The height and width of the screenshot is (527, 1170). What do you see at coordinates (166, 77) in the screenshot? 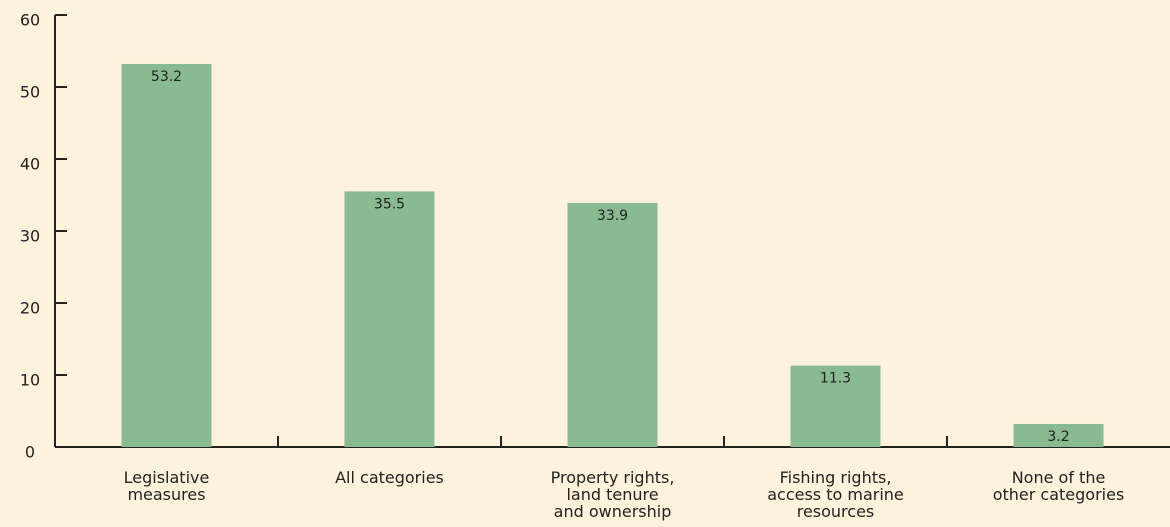
I see `value-label: 53.2` at bounding box center [166, 77].